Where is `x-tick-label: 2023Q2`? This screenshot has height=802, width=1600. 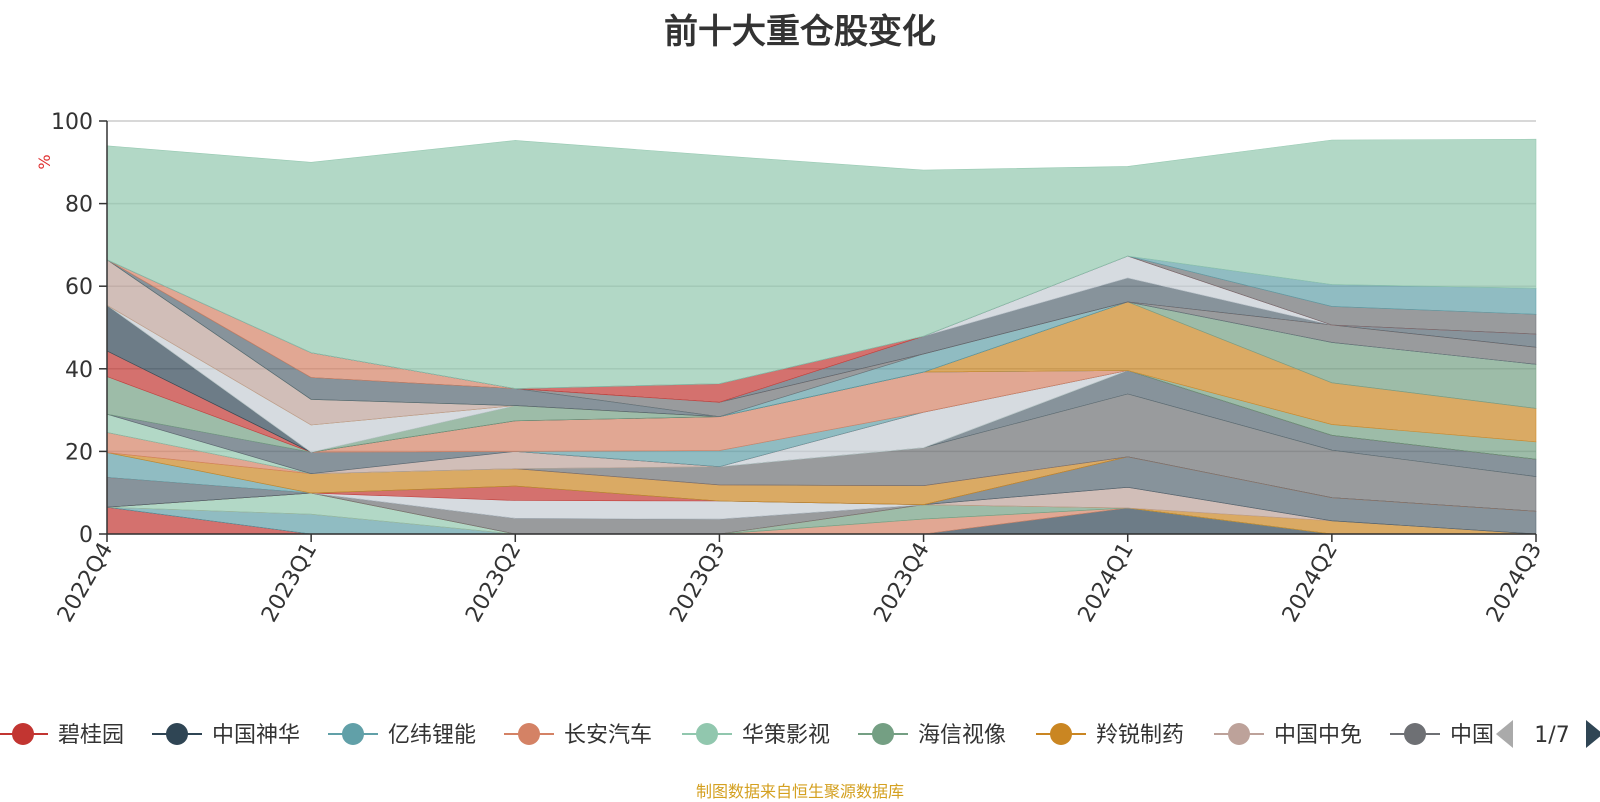
x-tick-label: 2023Q2 is located at coordinates (493, 583).